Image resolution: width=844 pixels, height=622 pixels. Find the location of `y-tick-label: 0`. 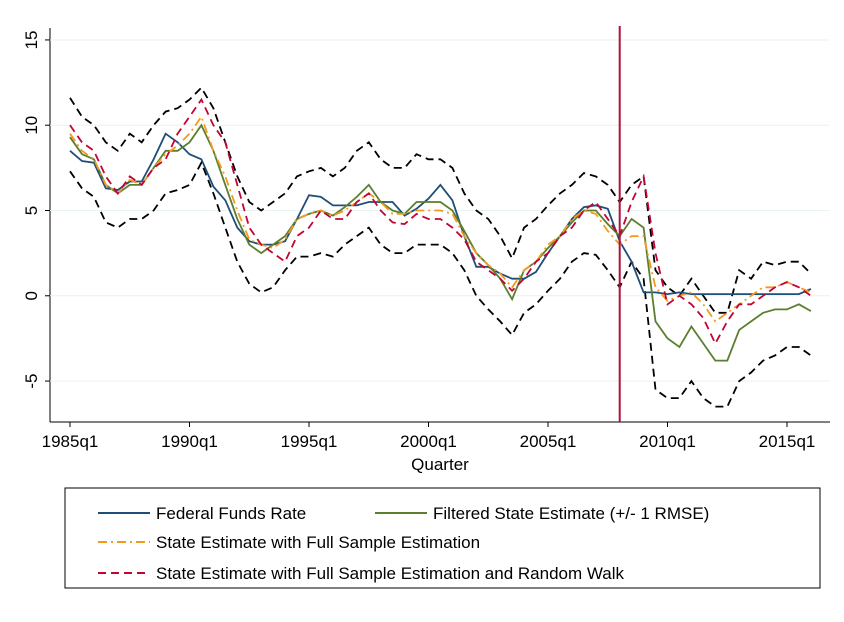

y-tick-label: 0 is located at coordinates (31, 295).